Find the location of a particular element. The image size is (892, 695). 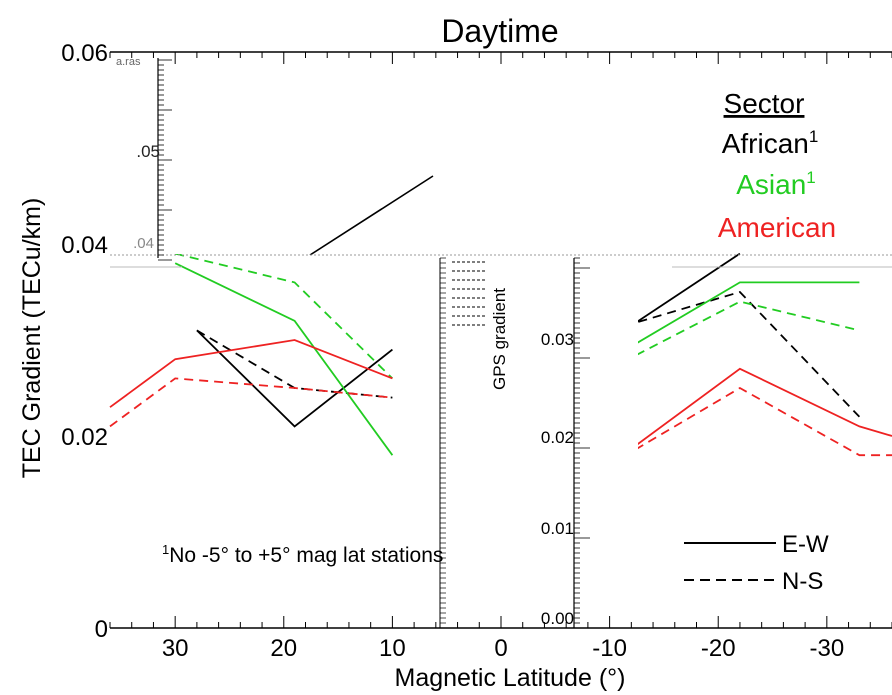

chart-title: Daytime is located at coordinates (499, 31).